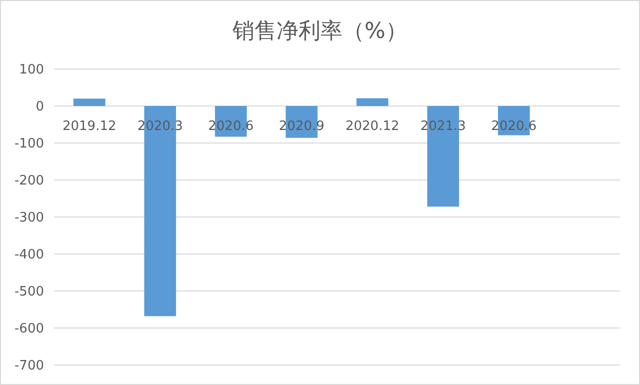  What do you see at coordinates (29, 329) in the screenshot?
I see `y-tick-label: -600` at bounding box center [29, 329].